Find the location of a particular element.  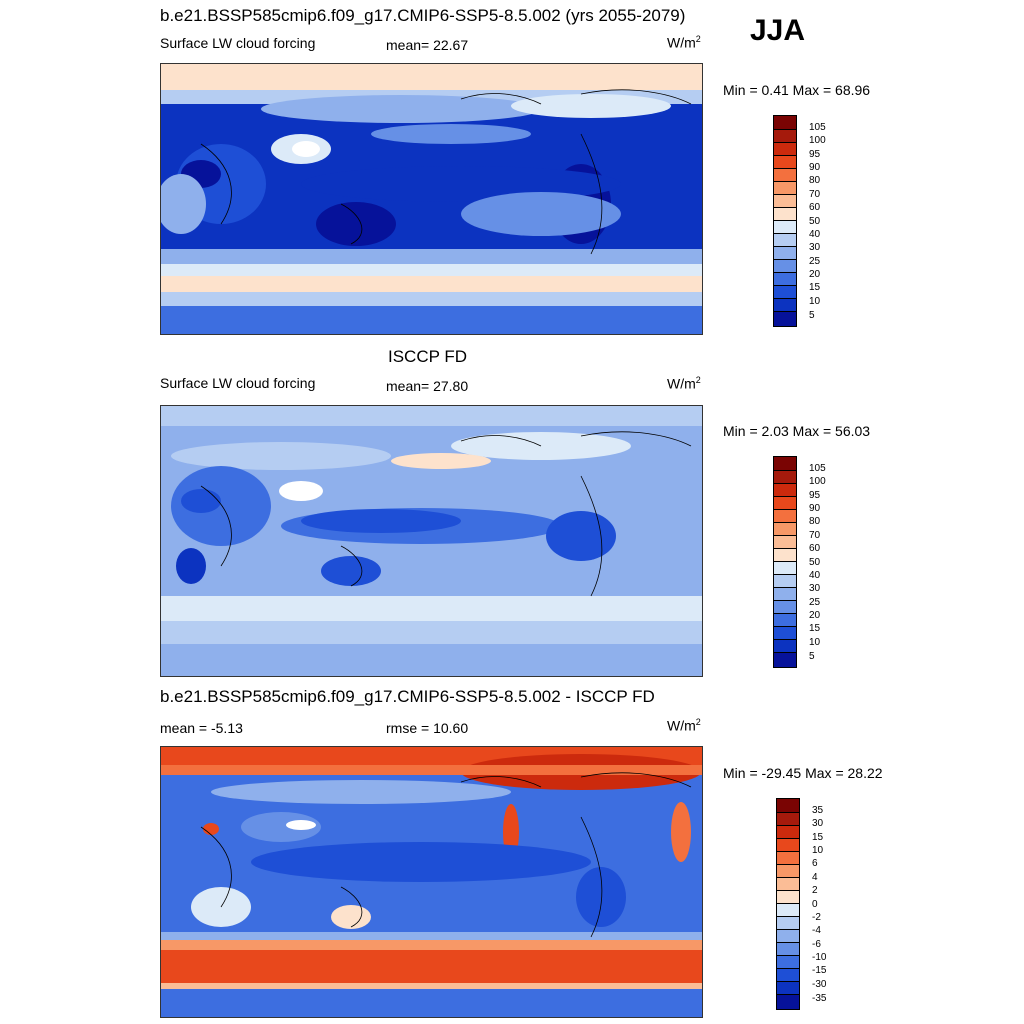

panel3-map is located at coordinates (431, 882).